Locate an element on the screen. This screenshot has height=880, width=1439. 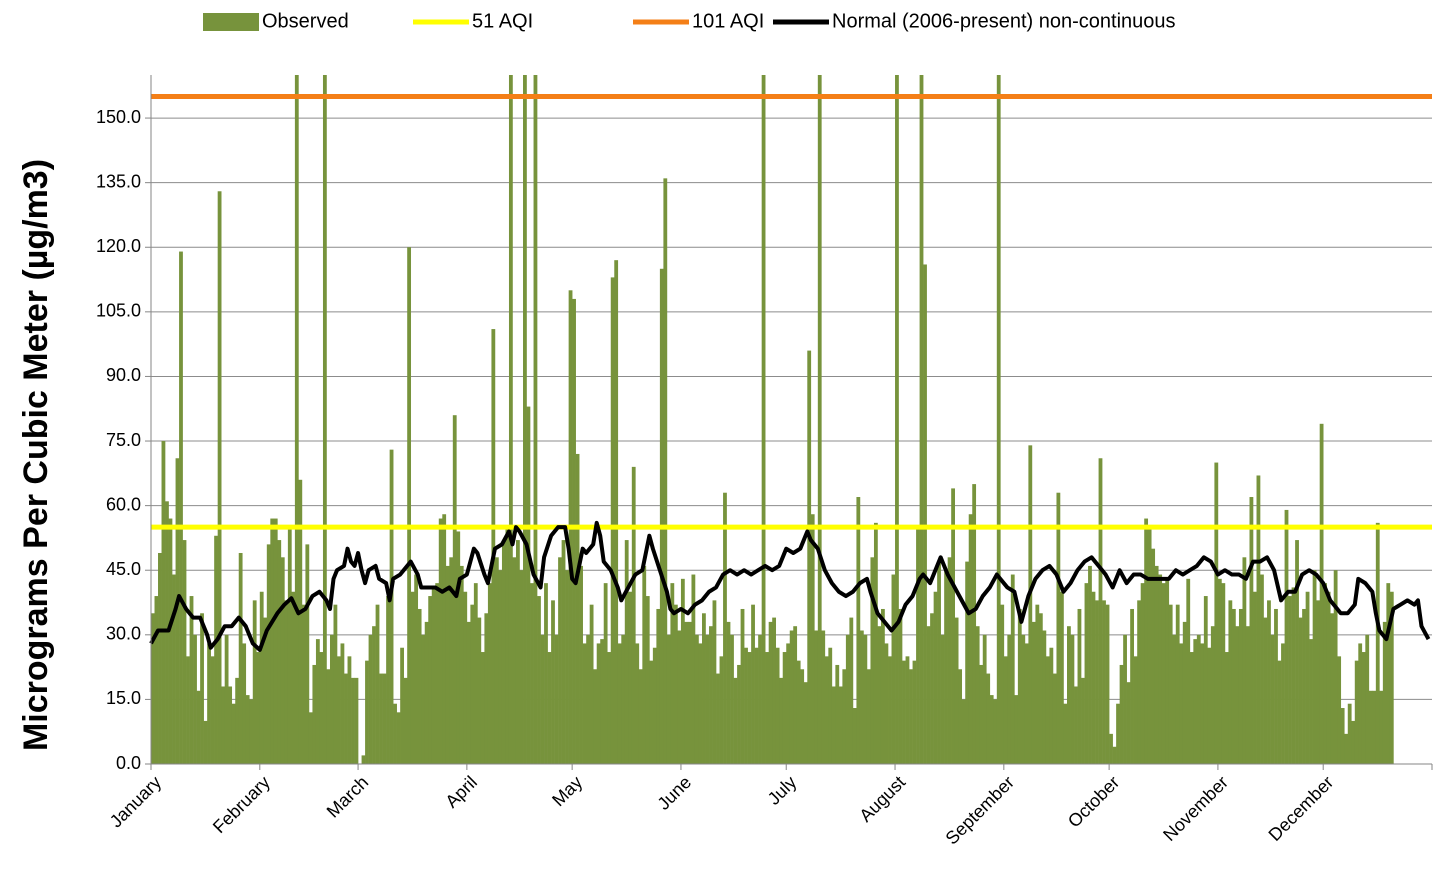
y-tick-label: 150.0 is located at coordinates (118, 117).